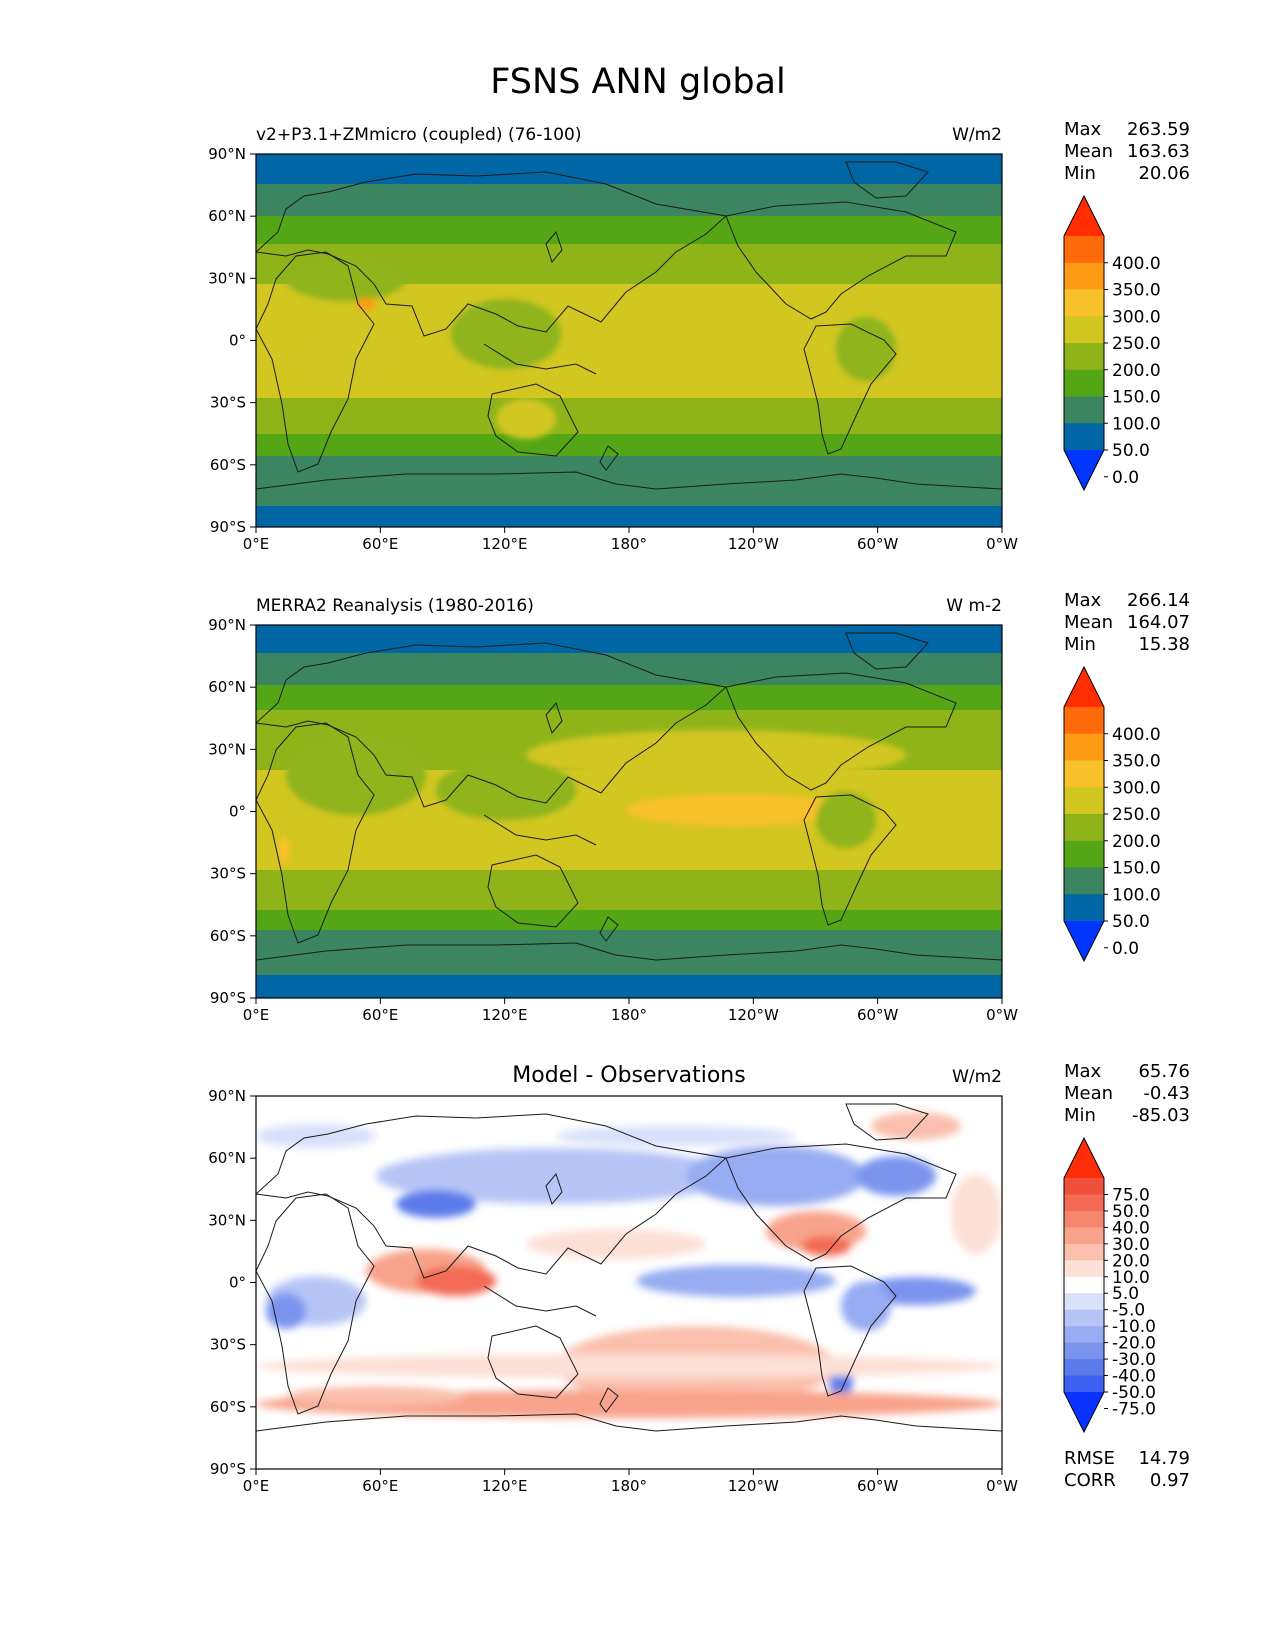  Describe the element at coordinates (1136, 788) in the screenshot. I see `colorbar-tick-label: 300.0` at that location.